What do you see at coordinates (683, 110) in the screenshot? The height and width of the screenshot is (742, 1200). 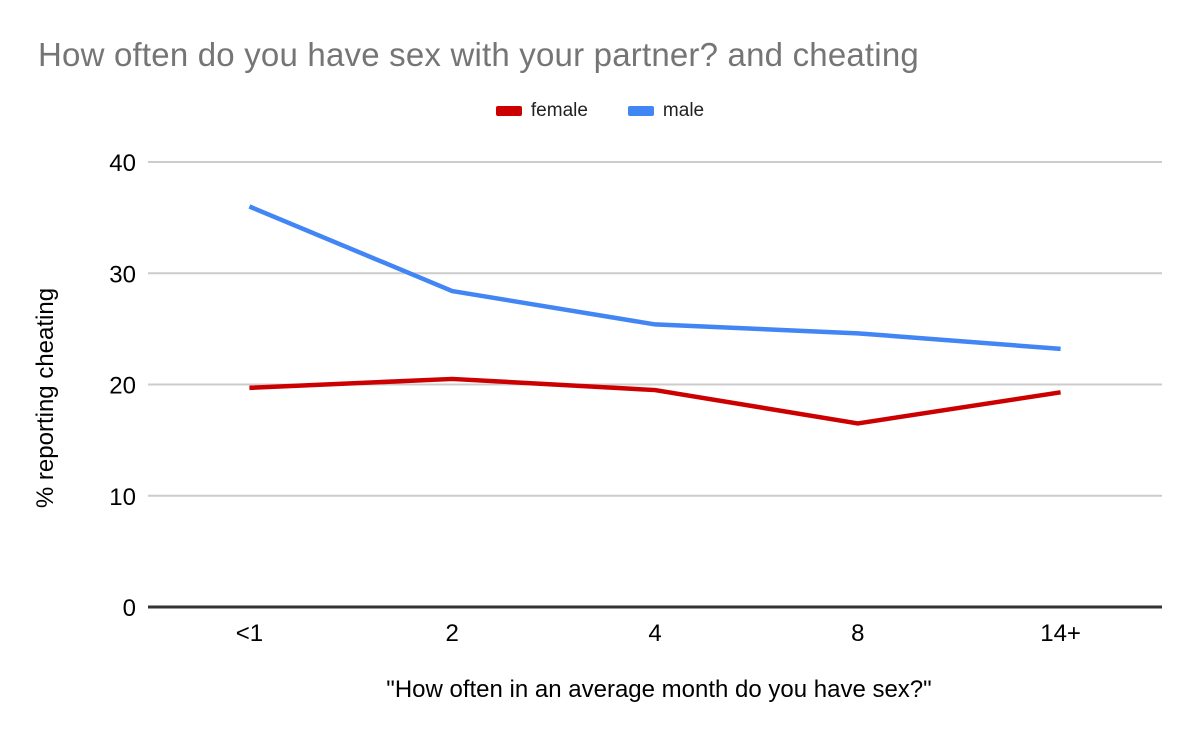 I see `legend-label-male: male` at bounding box center [683, 110].